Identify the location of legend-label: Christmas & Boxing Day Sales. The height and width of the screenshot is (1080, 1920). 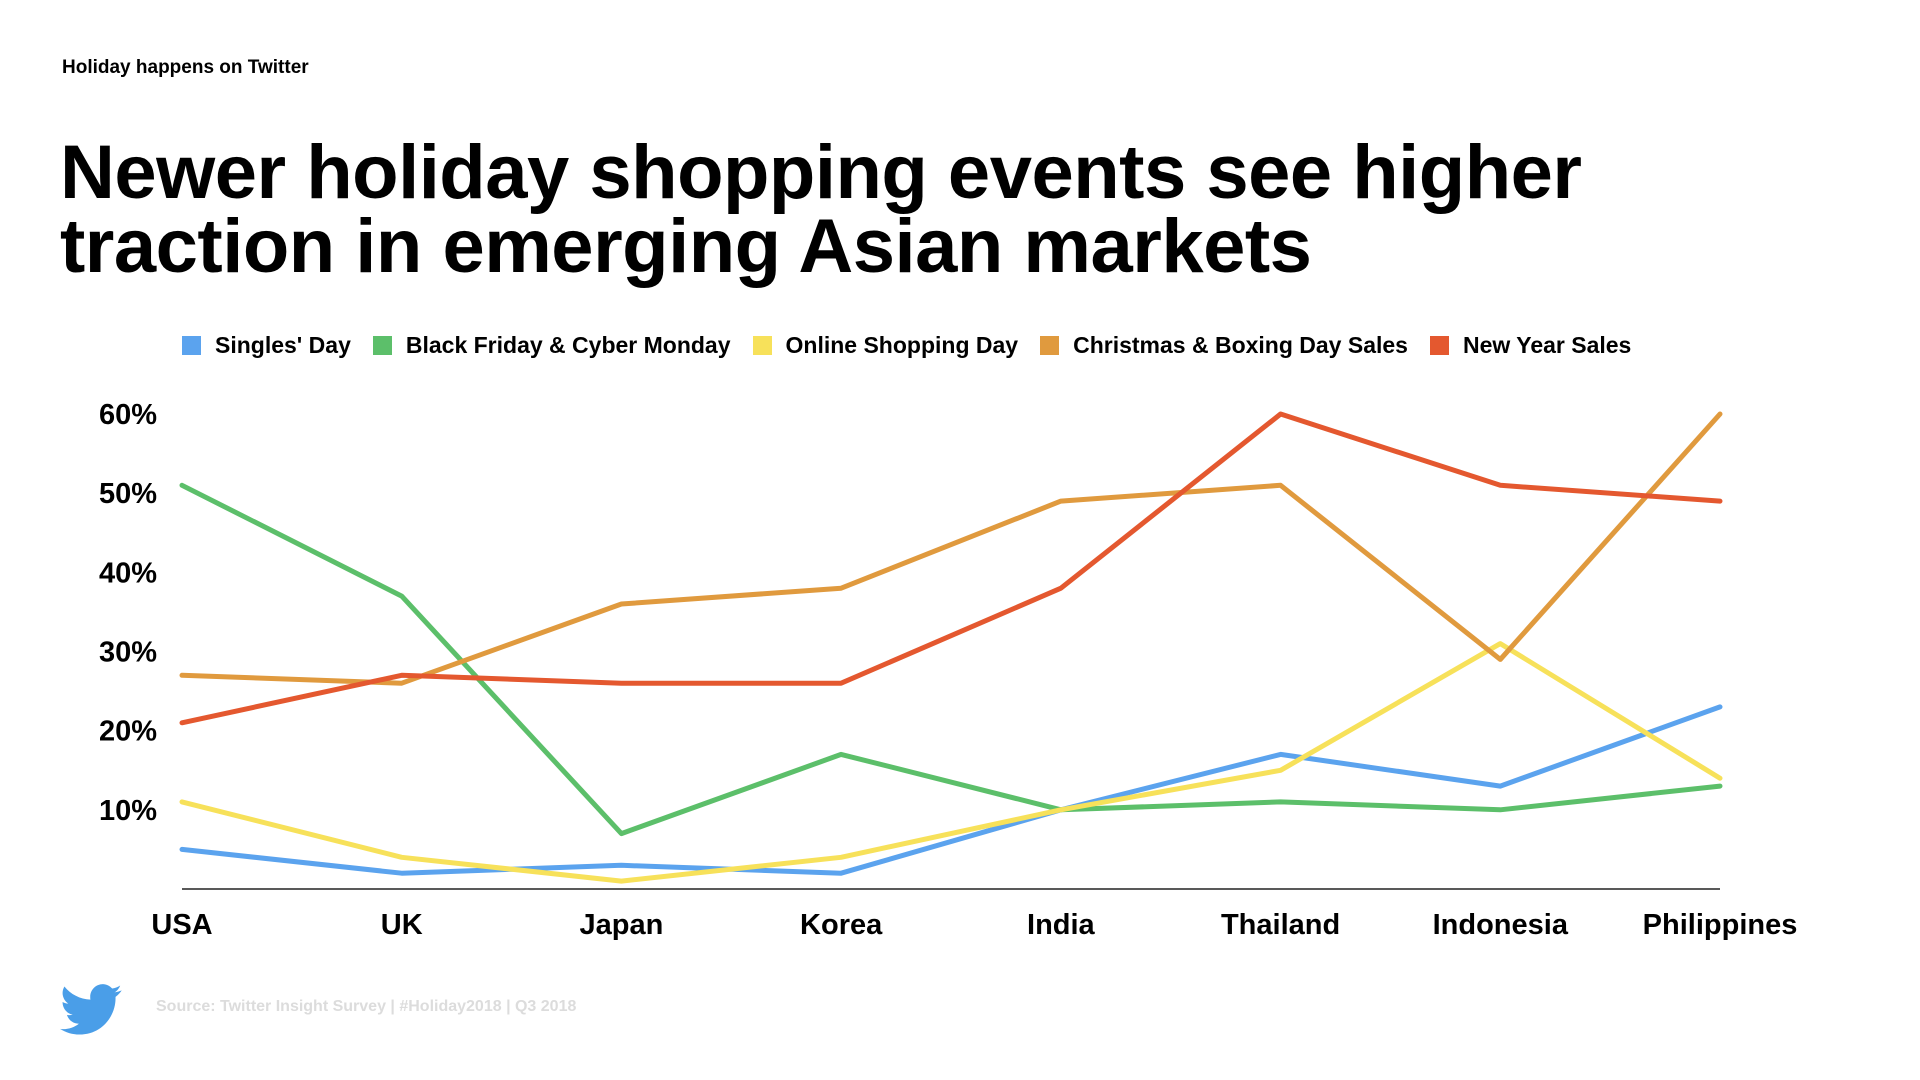
(1240, 344).